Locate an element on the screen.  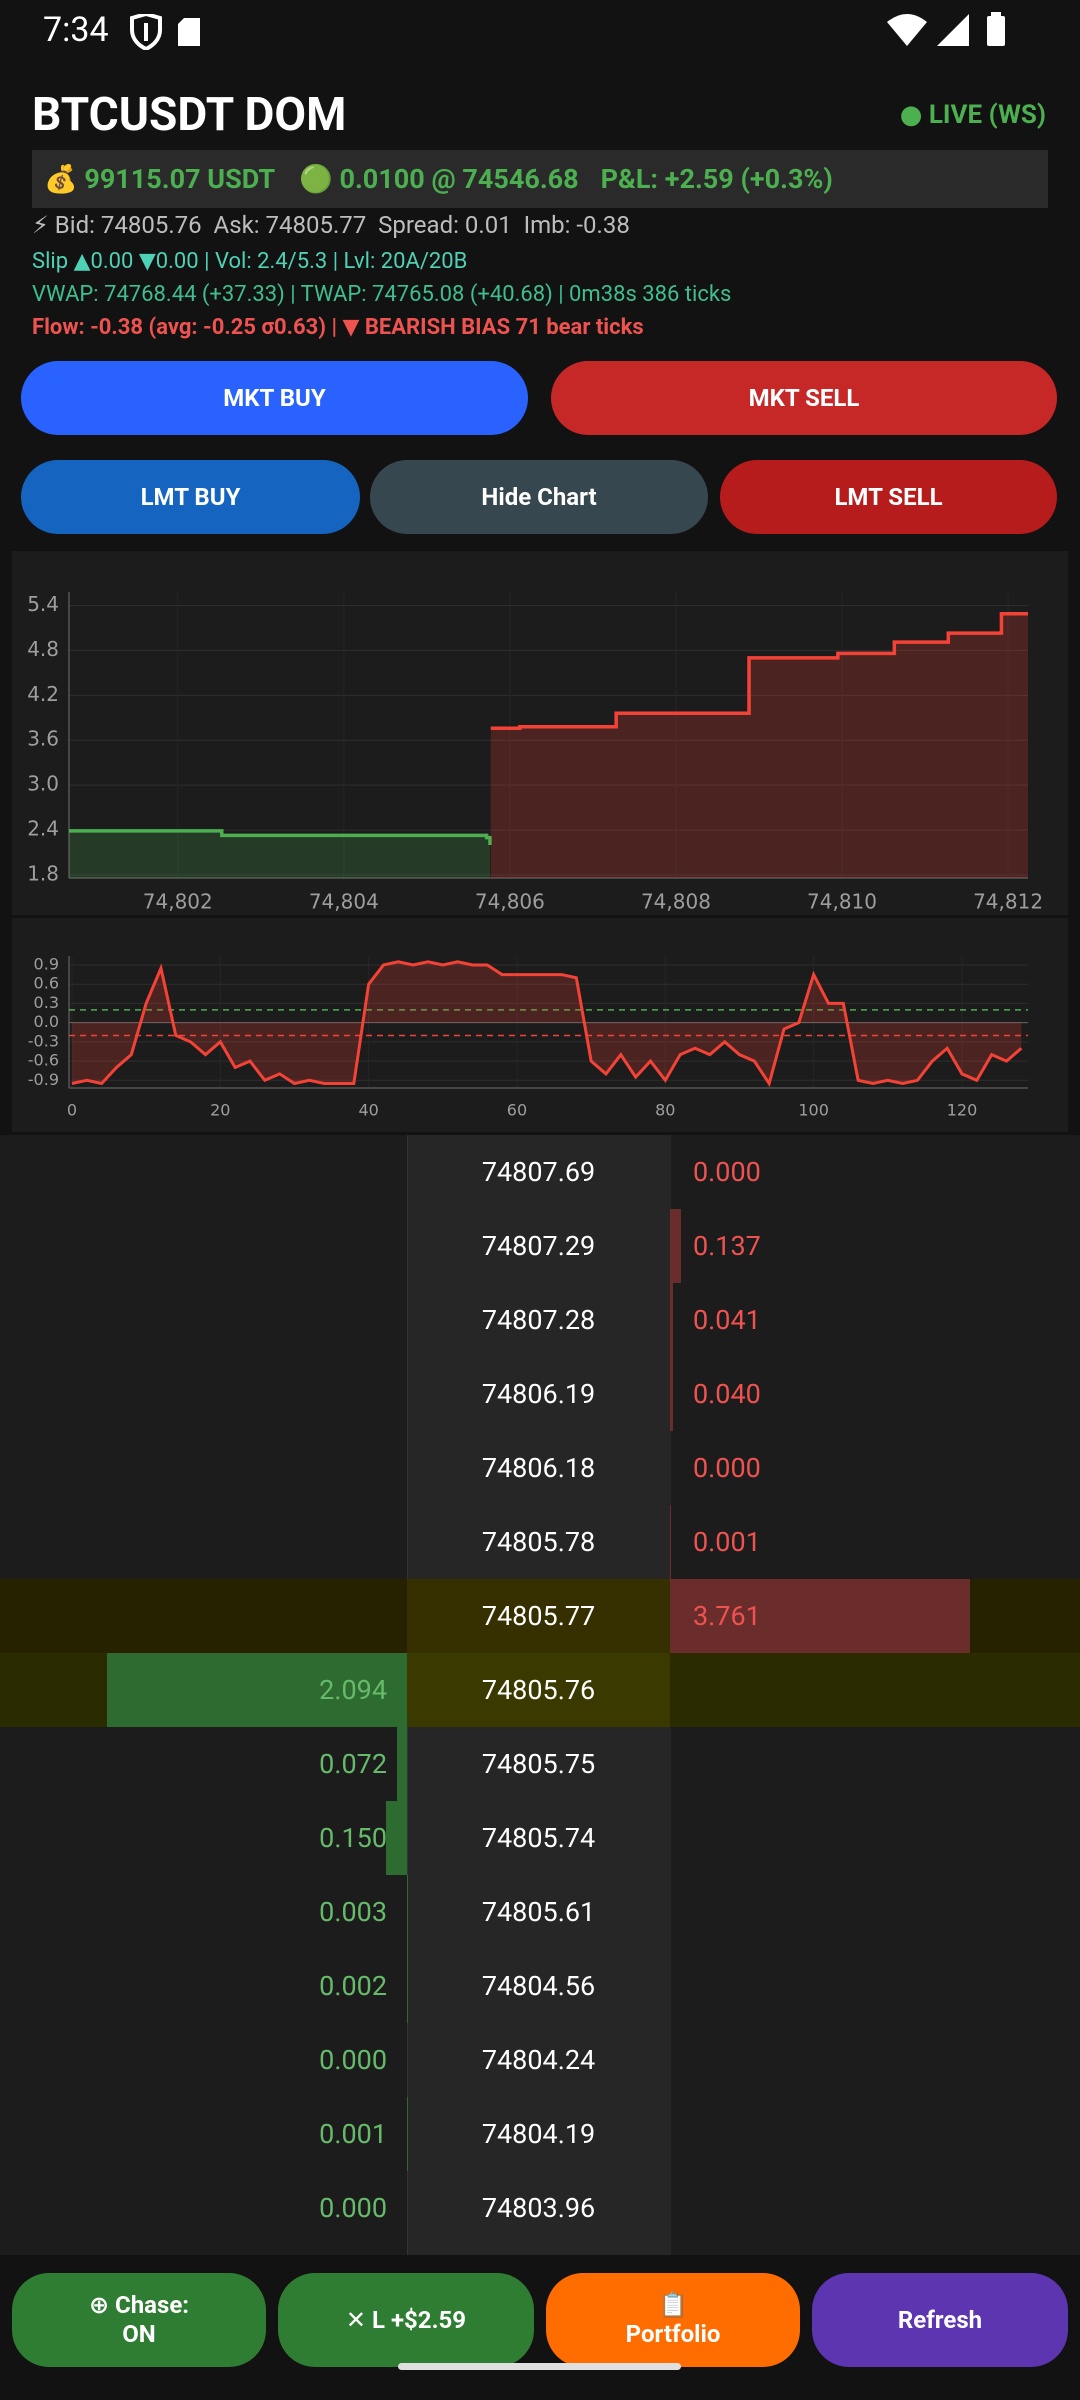
status-time: 7:34 is located at coordinates (76, 30).